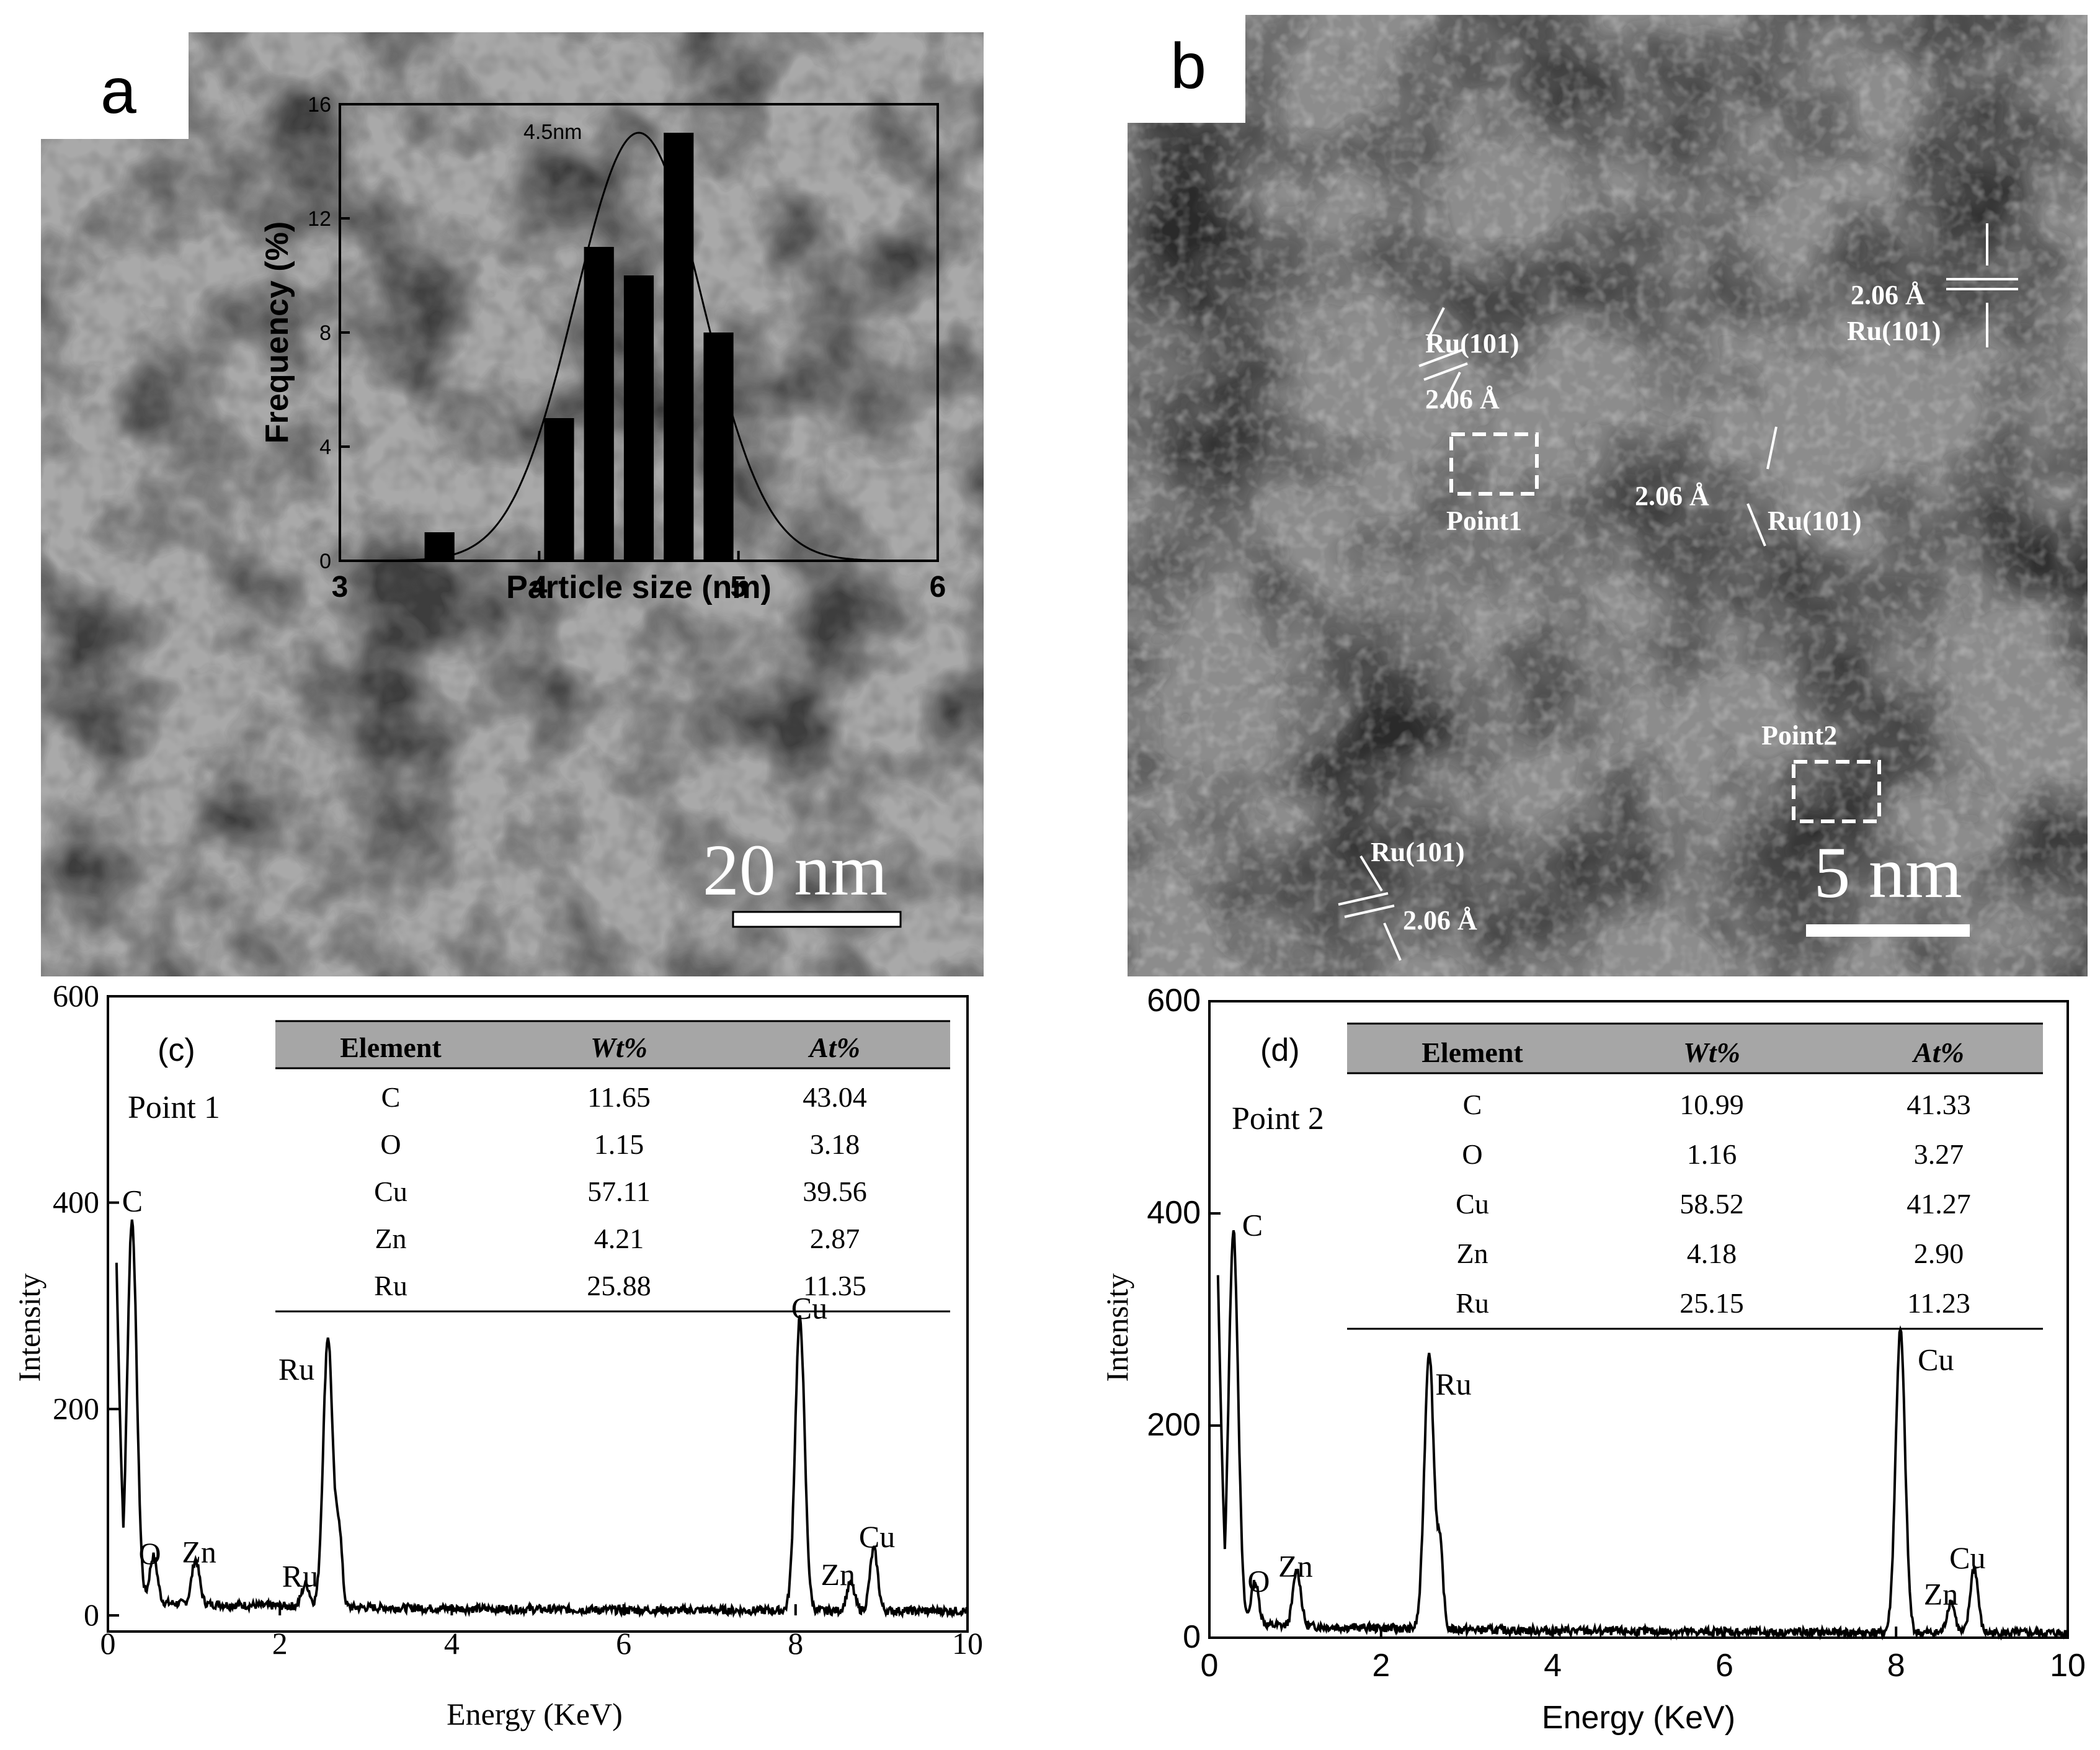 The width and height of the screenshot is (2100, 1750). I want to click on x-tick-label: 6, so click(1724, 1666).